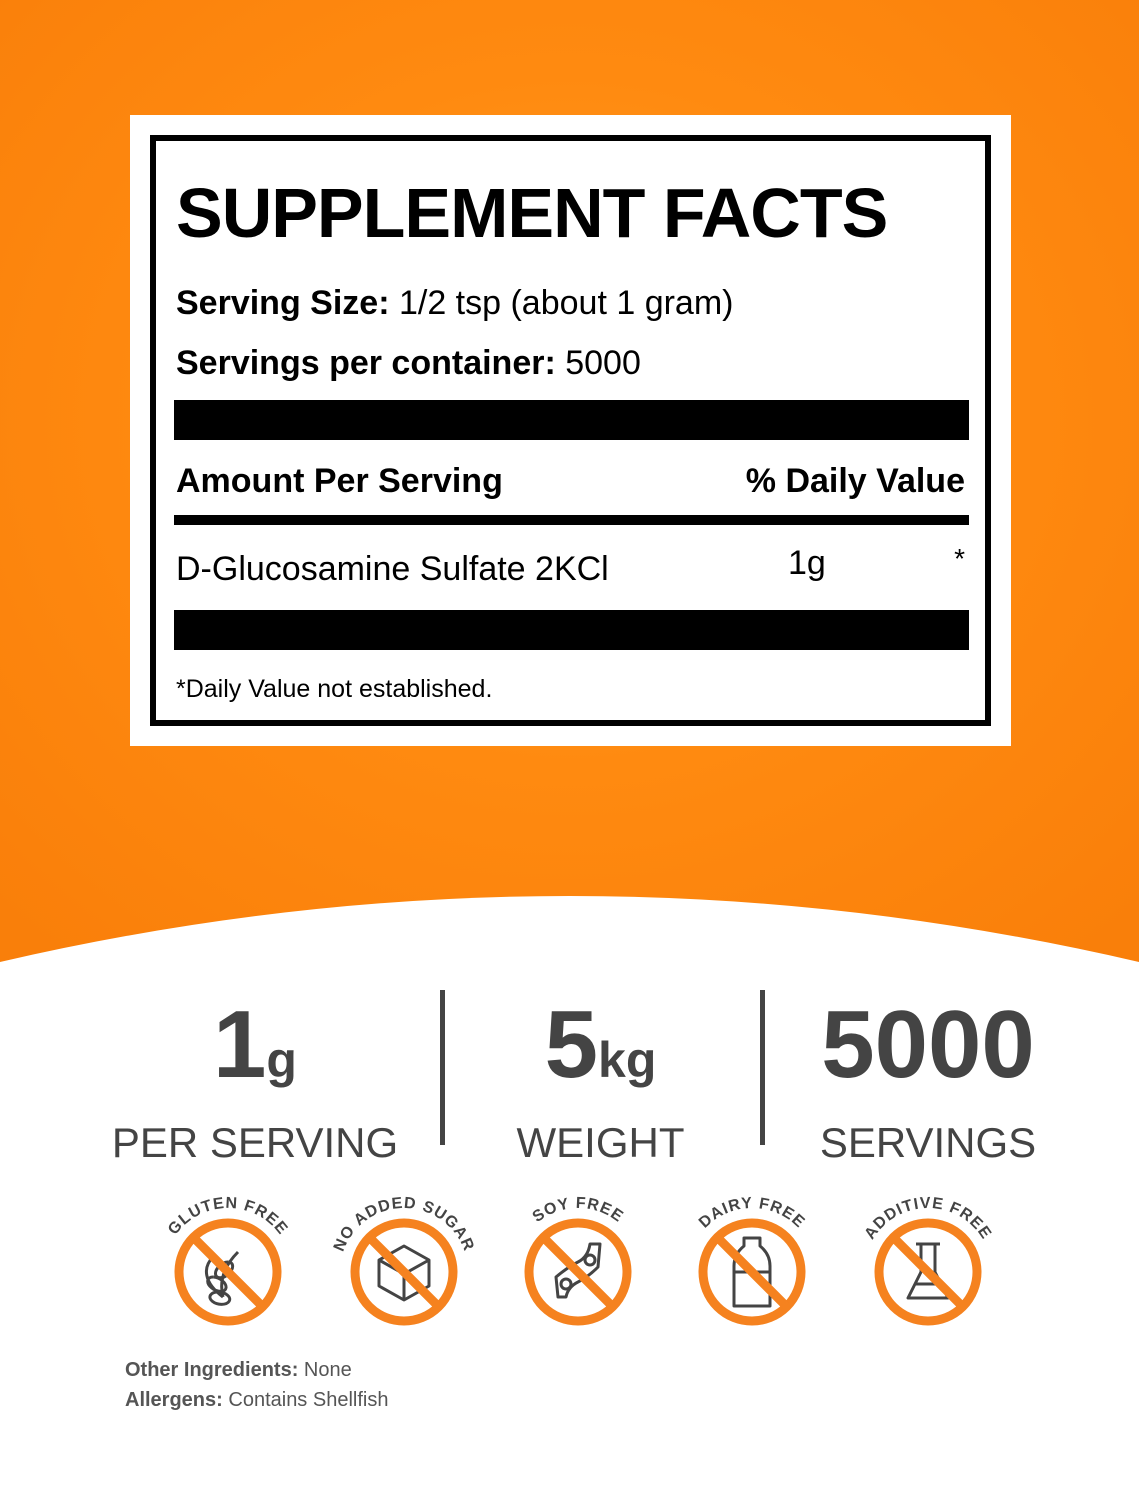 This screenshot has height=1500, width=1139. Describe the element at coordinates (212, 1370) in the screenshot. I see `other-label: Other Ingredients:` at that location.